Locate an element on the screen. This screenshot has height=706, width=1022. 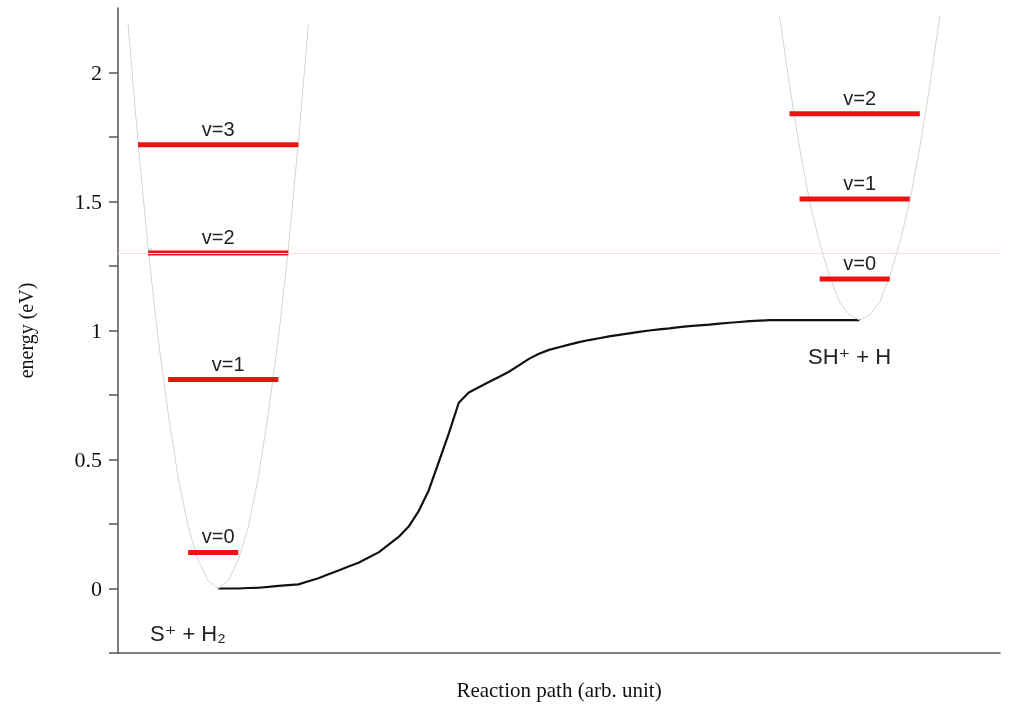
x-axis-title: Reaction path (arb. unit) is located at coordinates (559, 689).